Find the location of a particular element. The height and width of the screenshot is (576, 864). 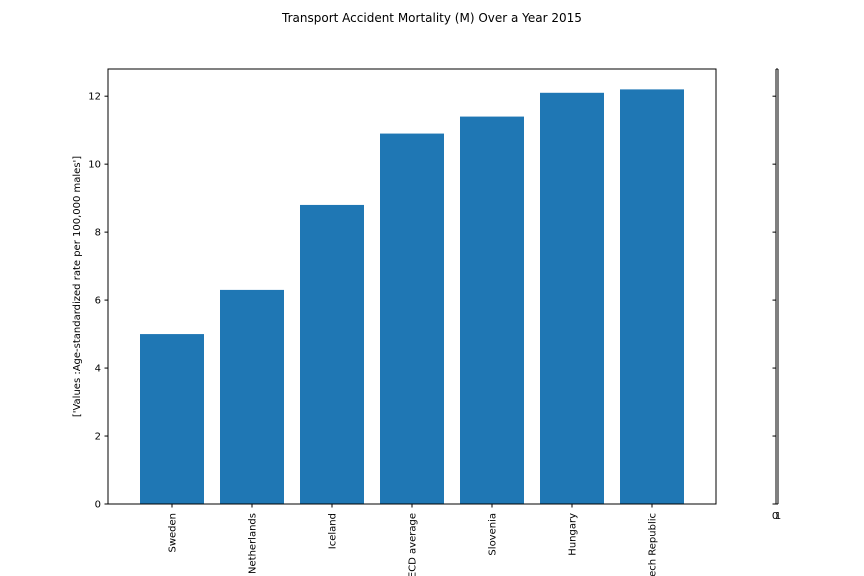

x-tick-label-4: Slovenia is located at coordinates (493, 534).